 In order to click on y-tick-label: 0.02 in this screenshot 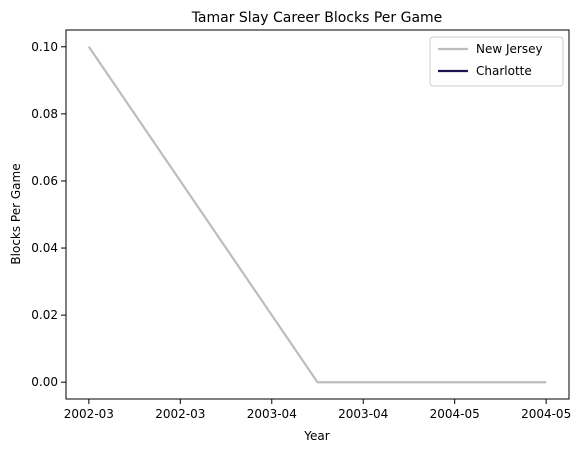, I will do `click(44, 315)`.